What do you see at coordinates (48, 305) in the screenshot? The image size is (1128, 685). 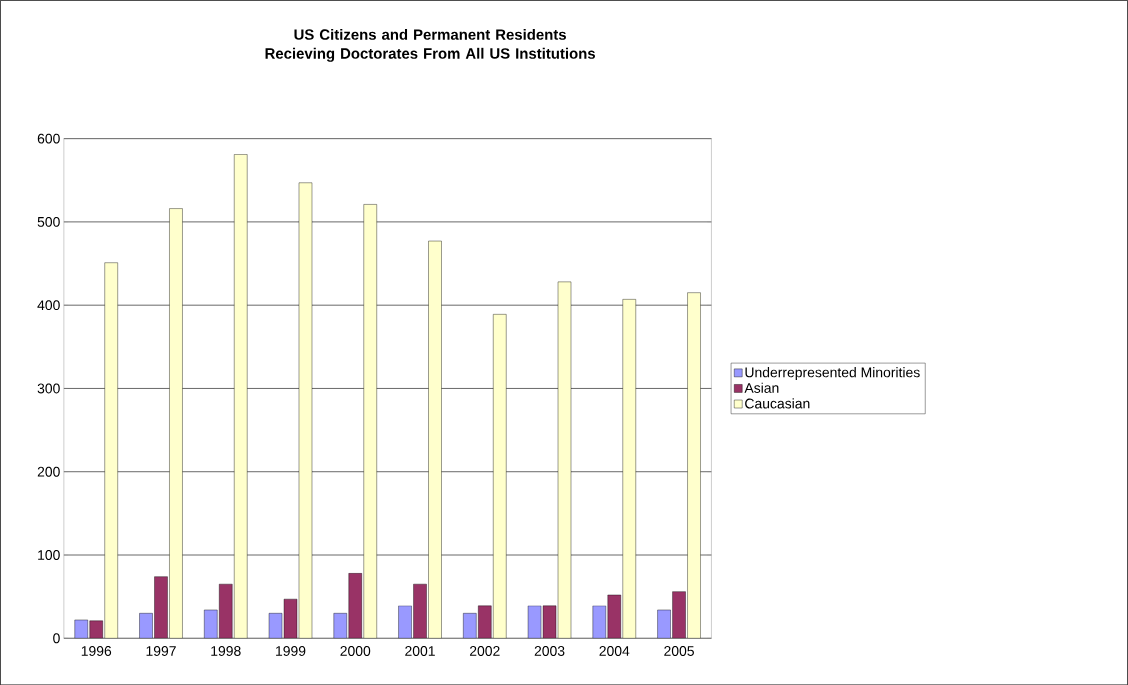 I see `y-tick-label: 400` at bounding box center [48, 305].